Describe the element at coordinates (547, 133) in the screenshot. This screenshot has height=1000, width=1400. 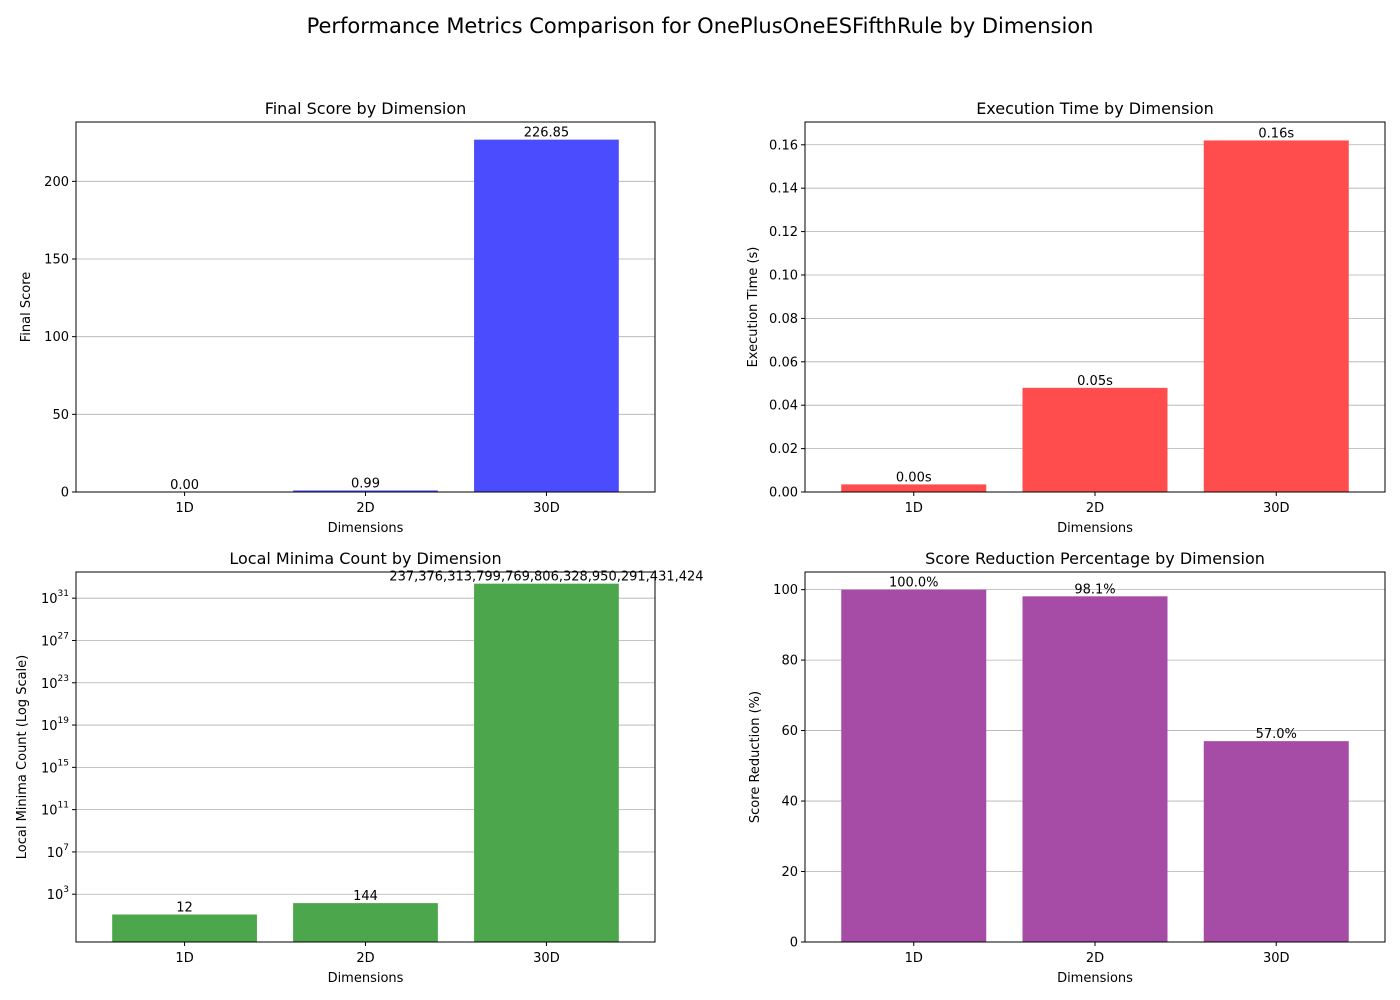
I see `bar-value-label: 226.85` at that location.